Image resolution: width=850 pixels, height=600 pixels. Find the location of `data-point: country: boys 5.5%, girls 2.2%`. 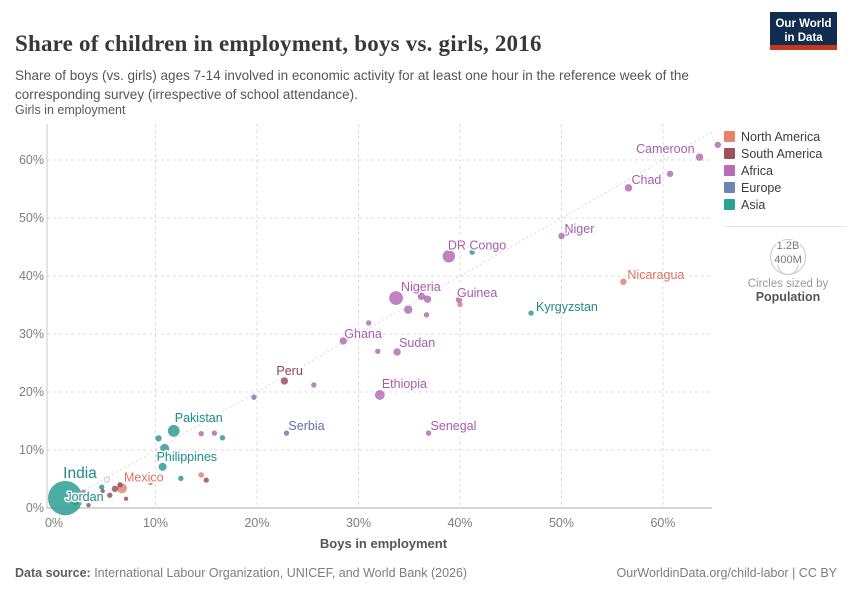

data-point: country: boys 5.5%, girls 2.2% is located at coordinates (110, 495).